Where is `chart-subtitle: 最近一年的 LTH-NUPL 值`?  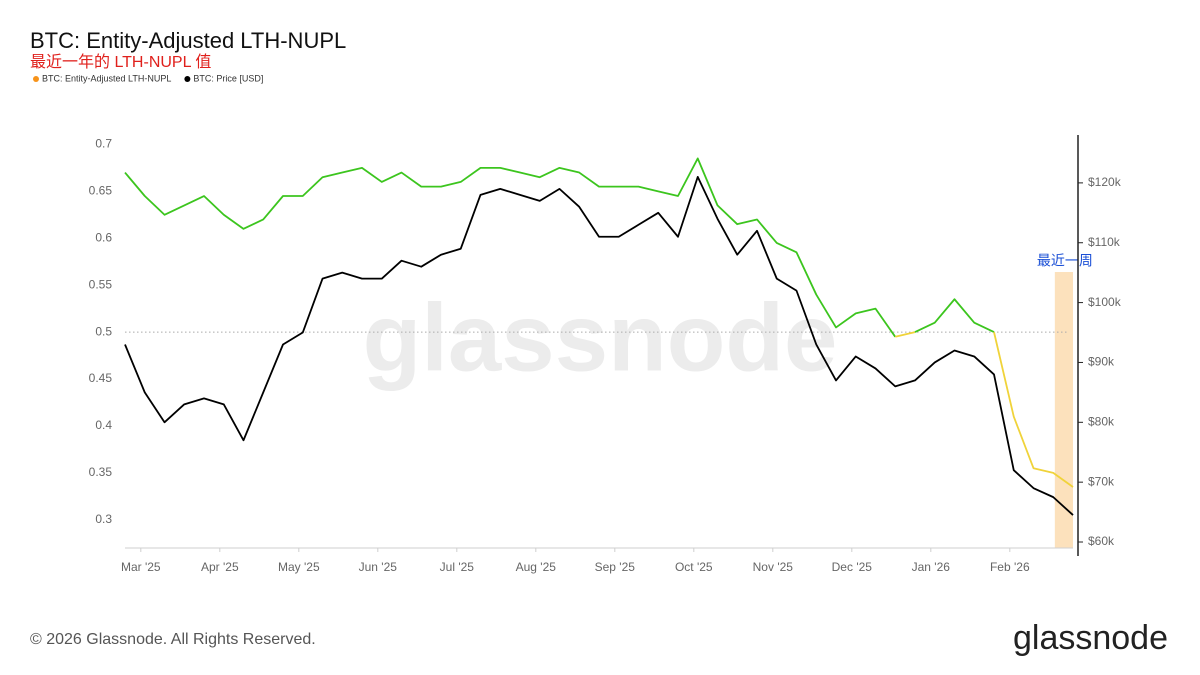
chart-subtitle: 最近一年的 LTH-NUPL 值 is located at coordinates (120, 62).